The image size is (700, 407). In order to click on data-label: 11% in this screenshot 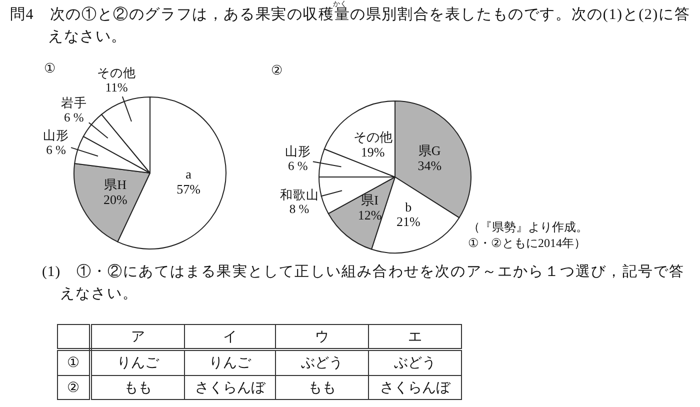, I will do `click(116, 87)`.